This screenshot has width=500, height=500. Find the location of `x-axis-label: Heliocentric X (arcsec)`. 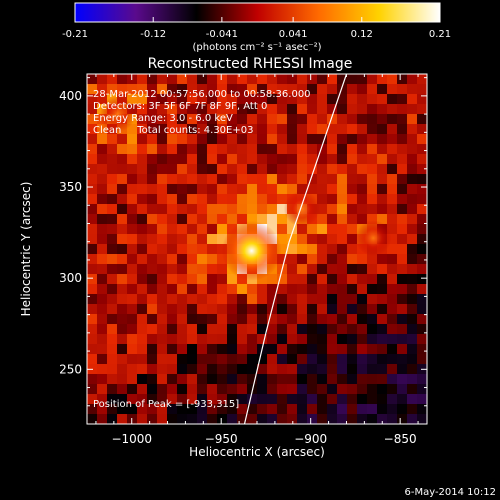

x-axis-label: Heliocentric X (arcsec) is located at coordinates (257, 452).